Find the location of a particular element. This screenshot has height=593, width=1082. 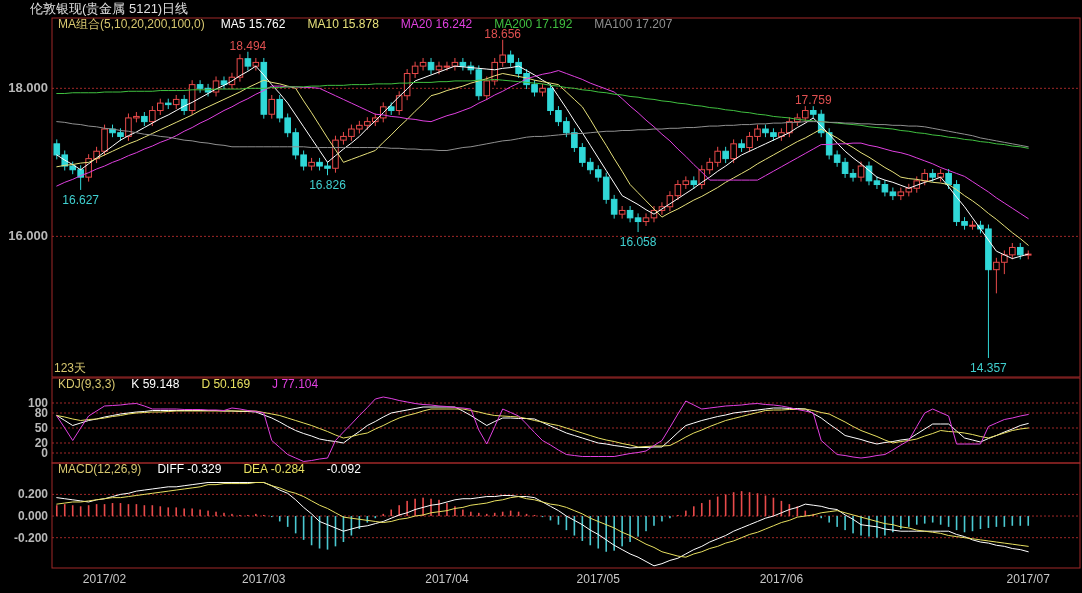

annotation: 16.058 is located at coordinates (638, 242).